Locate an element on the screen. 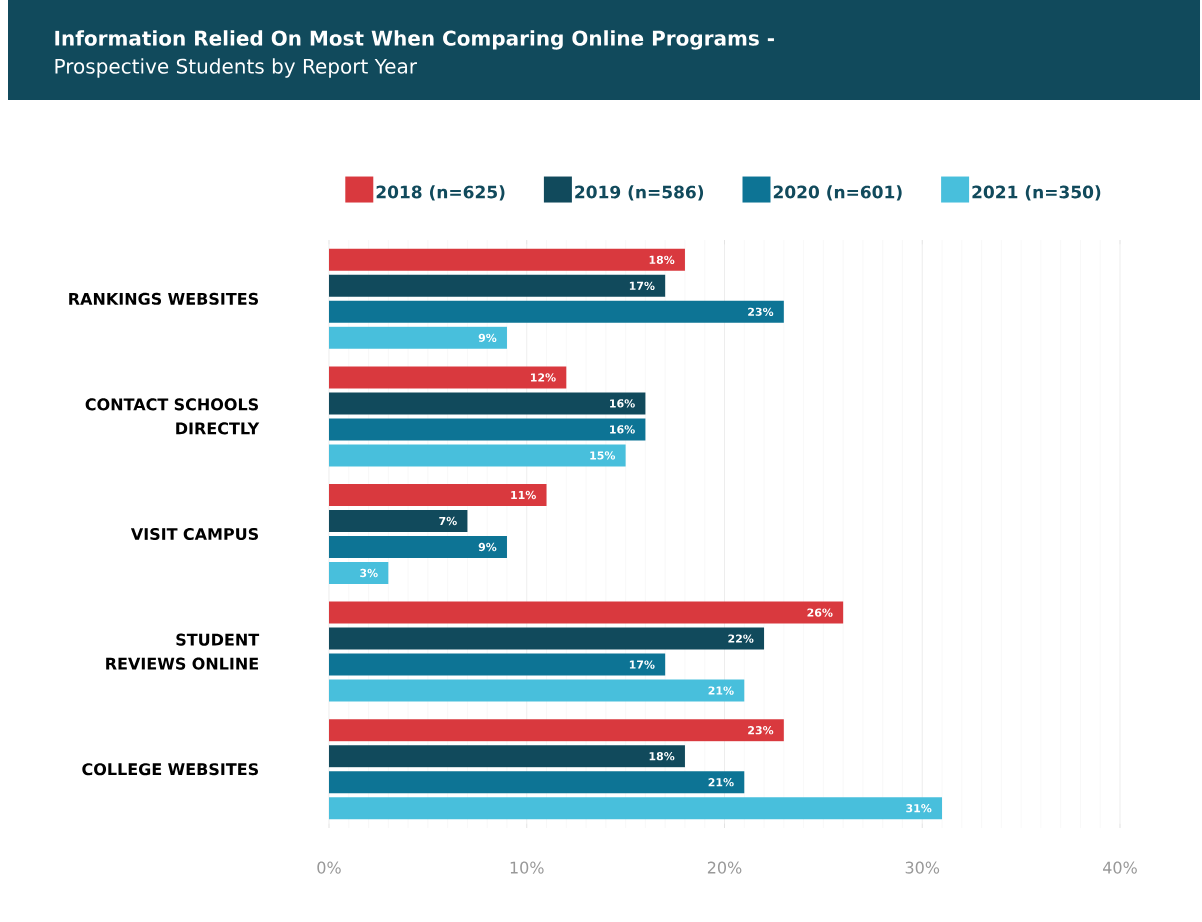 This screenshot has height=922, width=1202. x-tick-label: 10% is located at coordinates (527, 867).